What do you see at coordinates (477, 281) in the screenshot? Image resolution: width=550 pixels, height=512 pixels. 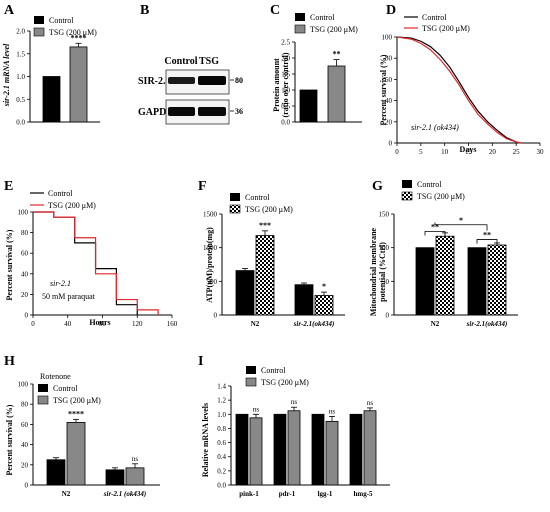 I see `bar-g-control` at bounding box center [477, 281].